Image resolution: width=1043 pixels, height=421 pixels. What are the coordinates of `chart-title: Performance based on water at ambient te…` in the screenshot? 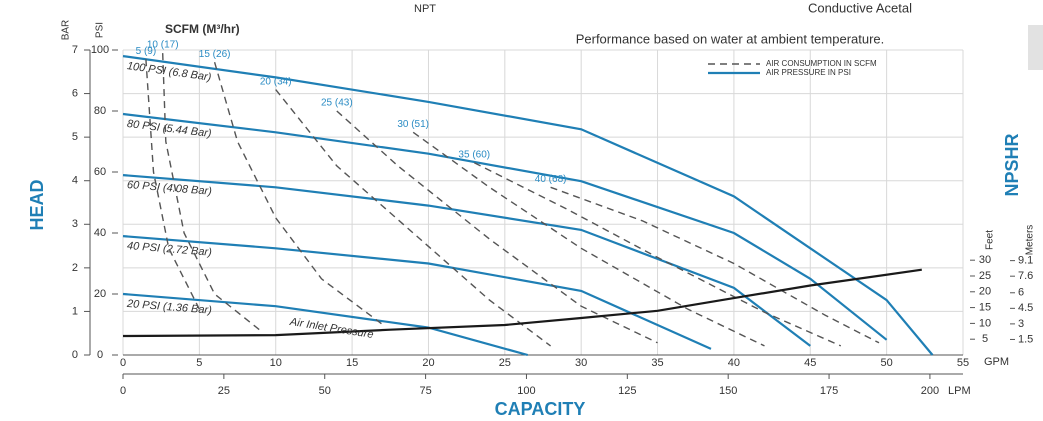 It's located at (730, 38).